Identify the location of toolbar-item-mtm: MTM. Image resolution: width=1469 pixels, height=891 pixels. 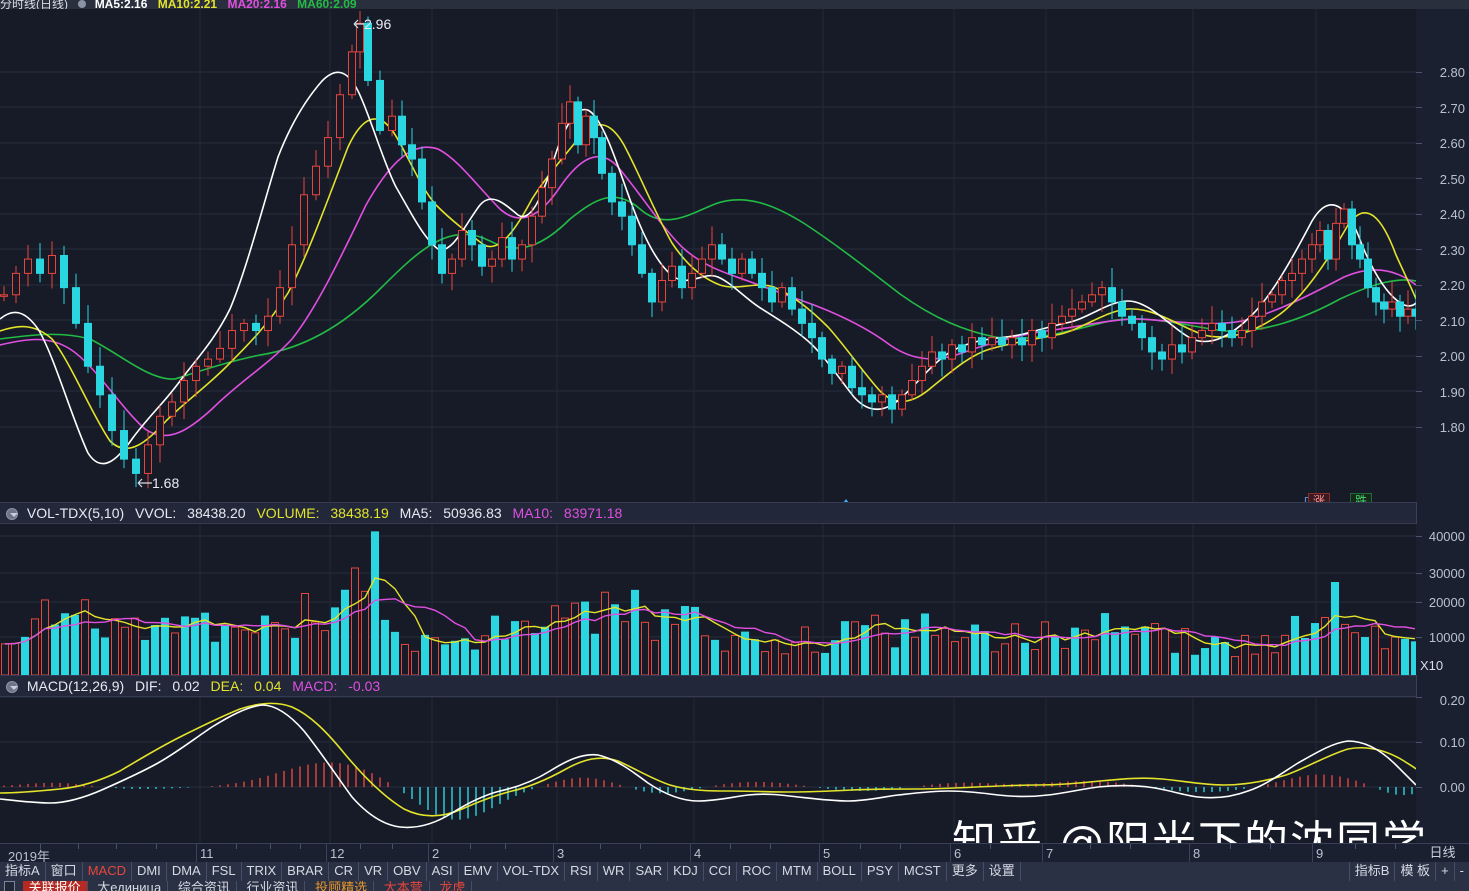
(797, 871).